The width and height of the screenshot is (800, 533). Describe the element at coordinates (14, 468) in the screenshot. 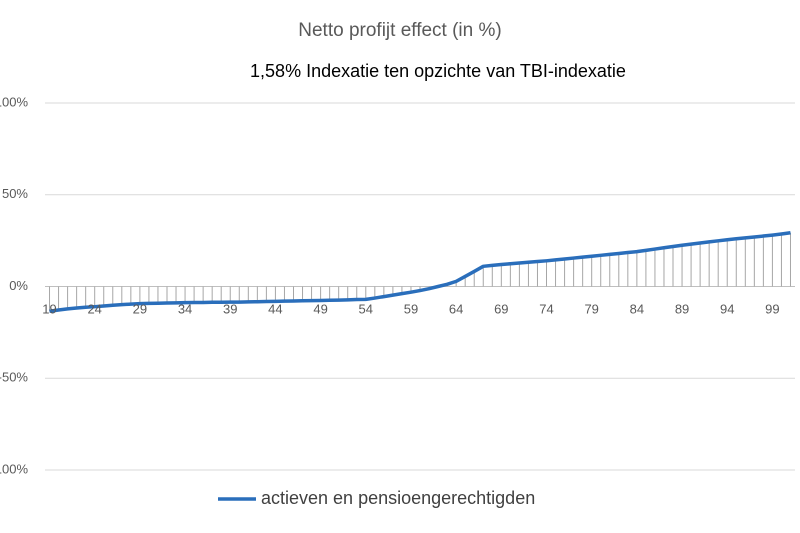

I see `y-tick-label: -100%` at that location.